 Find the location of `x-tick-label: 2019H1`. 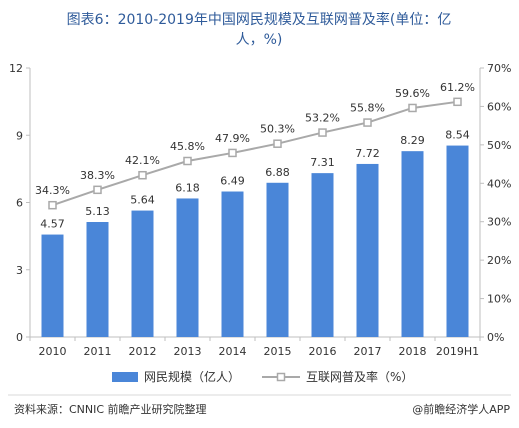

x-tick-label: 2019H1 is located at coordinates (457, 351).